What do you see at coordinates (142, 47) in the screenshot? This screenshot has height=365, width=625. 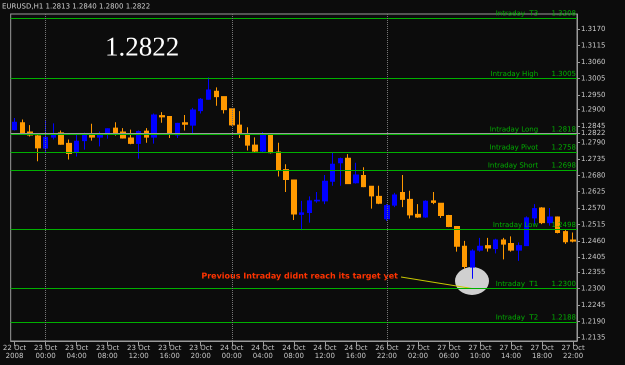 I see `text: 1.2822` at bounding box center [142, 47].